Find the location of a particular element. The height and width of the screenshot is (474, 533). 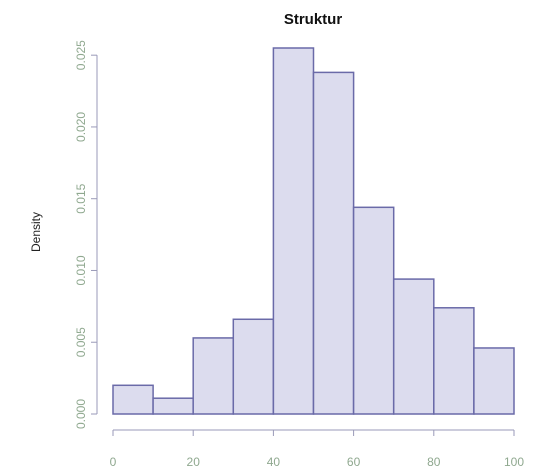

x-tick-label: 0 is located at coordinates (113, 462).